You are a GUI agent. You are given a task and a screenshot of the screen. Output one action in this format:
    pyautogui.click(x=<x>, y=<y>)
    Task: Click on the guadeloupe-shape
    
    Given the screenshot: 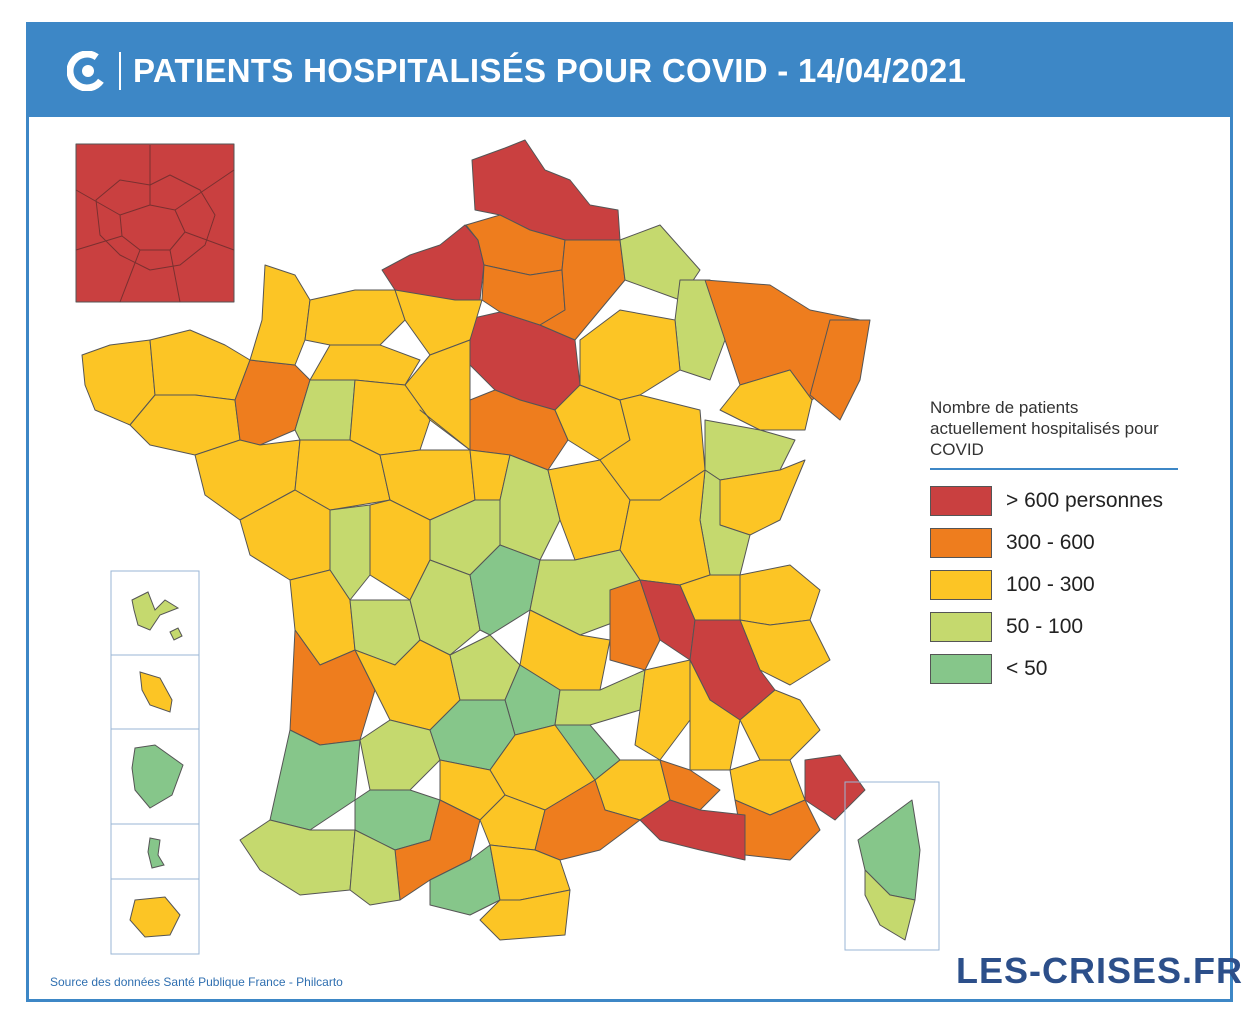 What is the action you would take?
    pyautogui.click(x=155, y=611)
    